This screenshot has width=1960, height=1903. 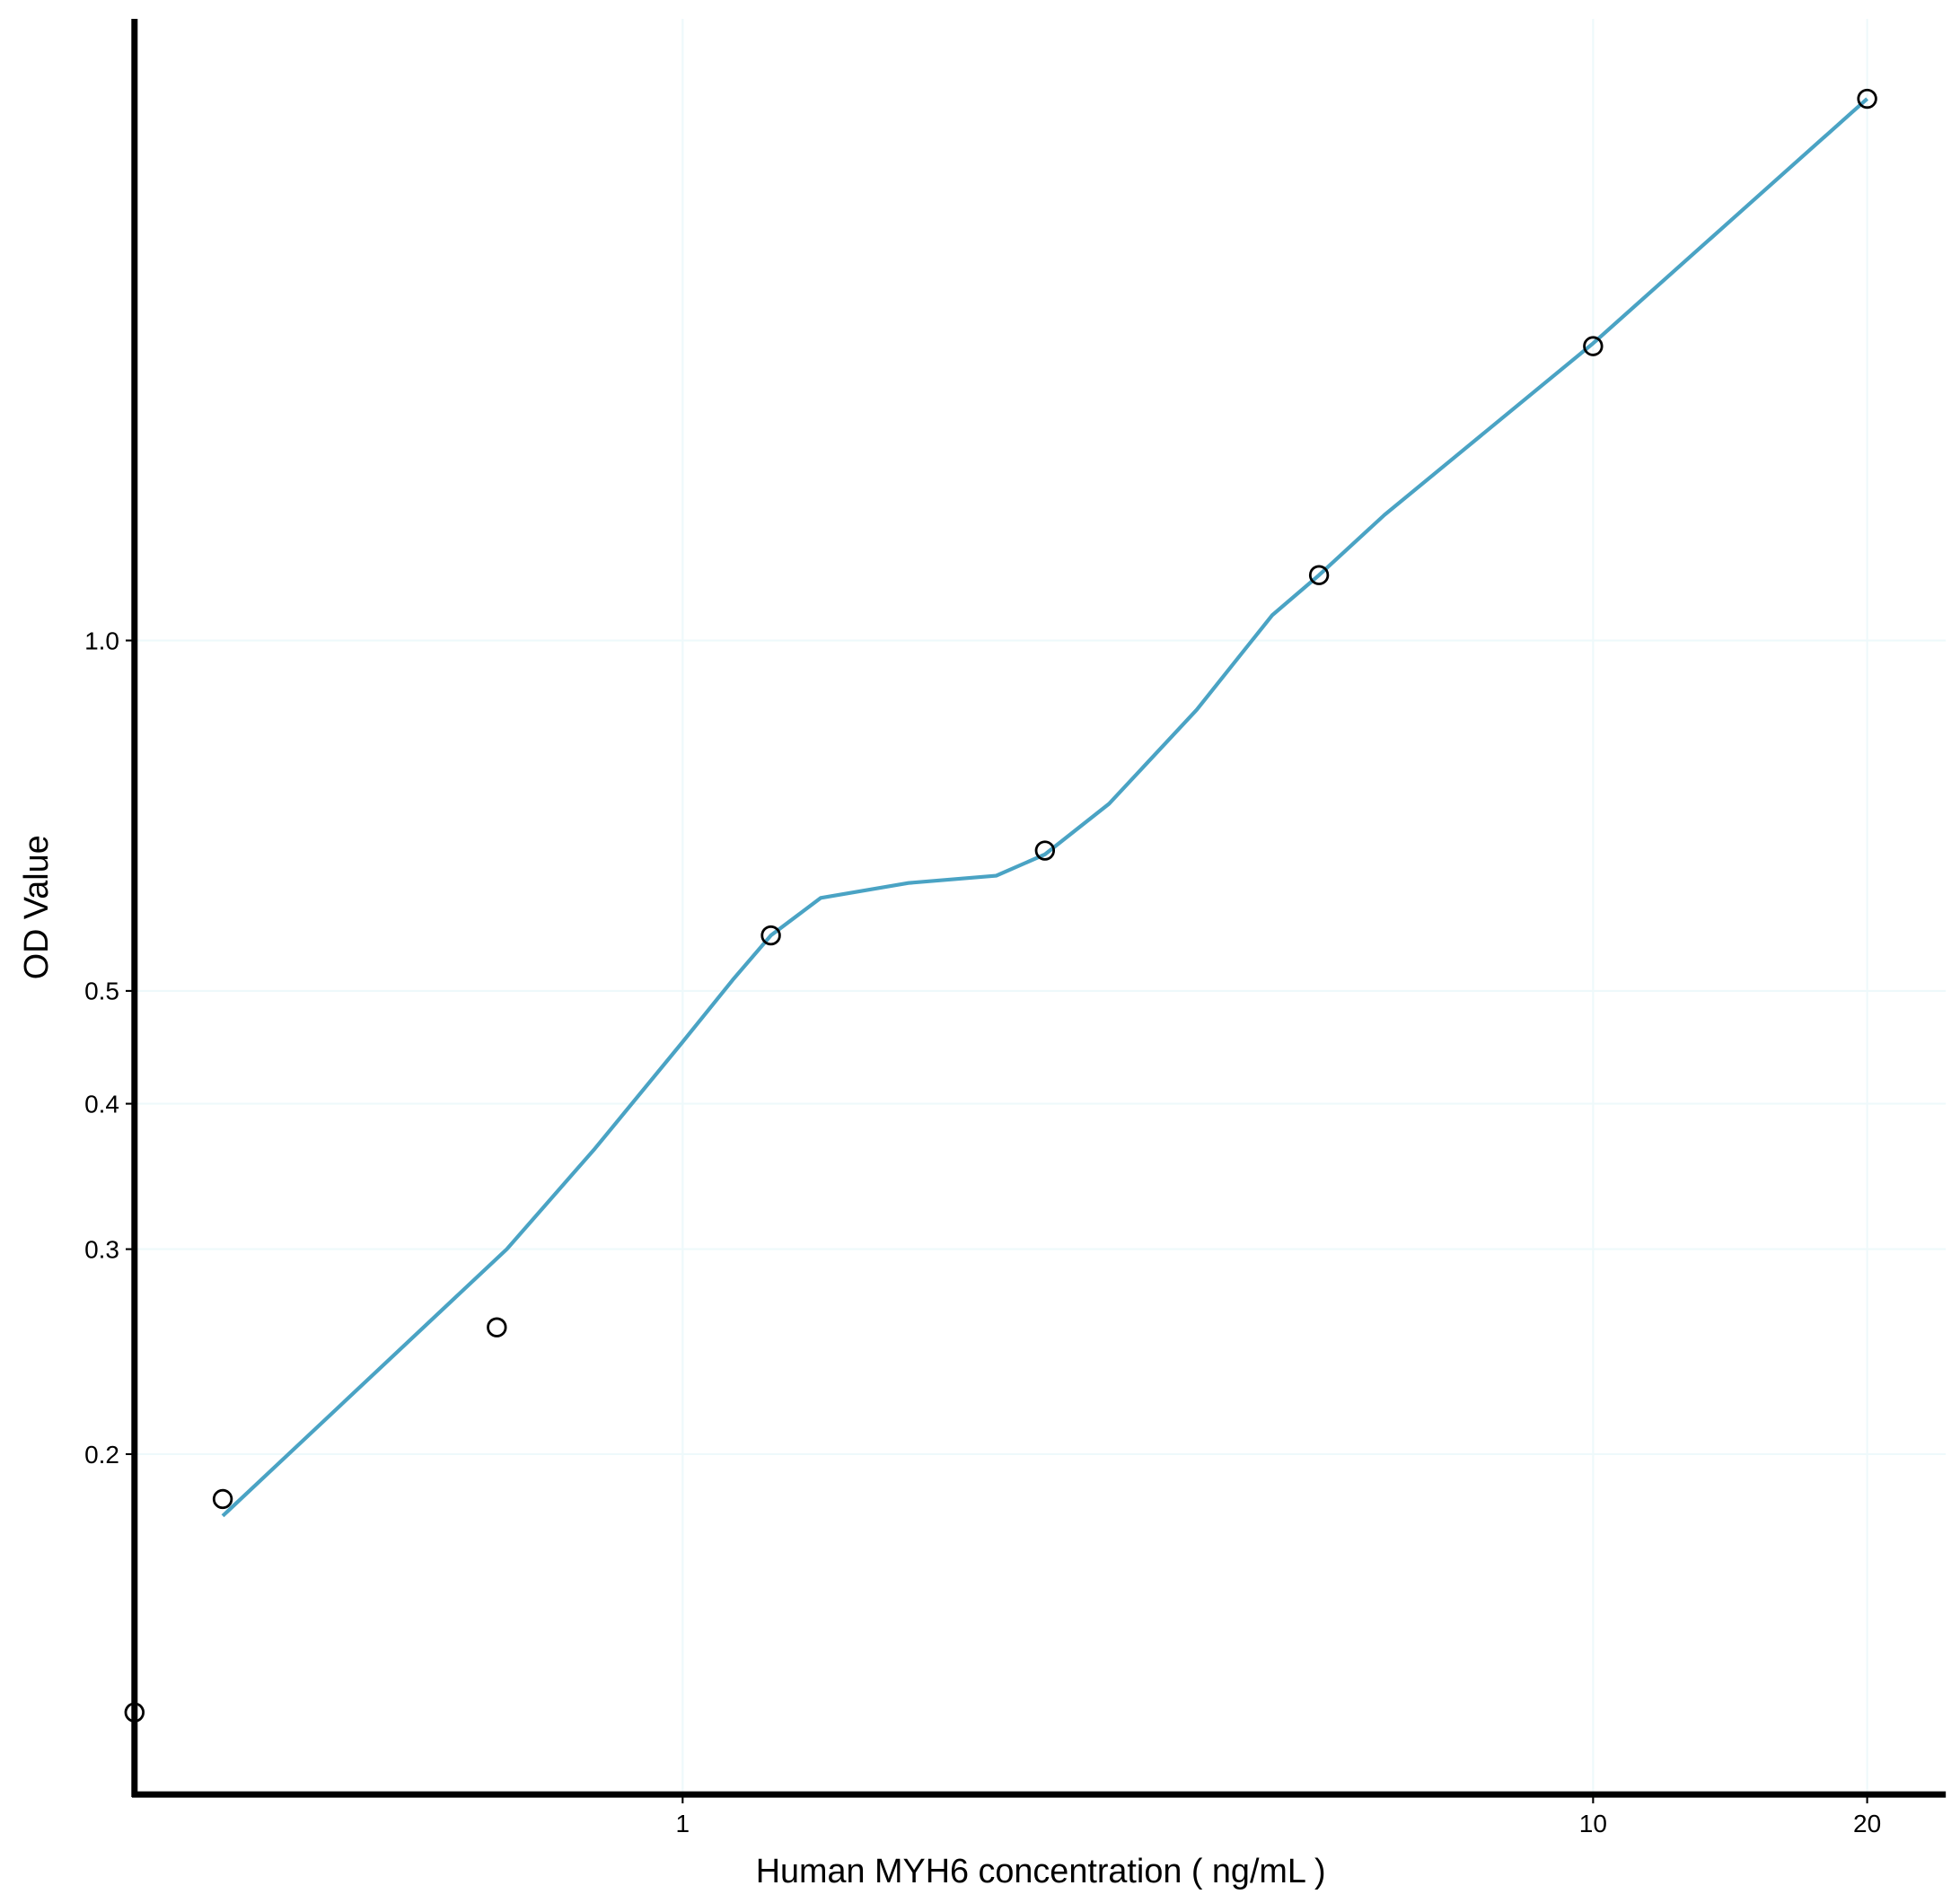 What do you see at coordinates (101, 640) in the screenshot?
I see `y-tick-label: 1.0` at bounding box center [101, 640].